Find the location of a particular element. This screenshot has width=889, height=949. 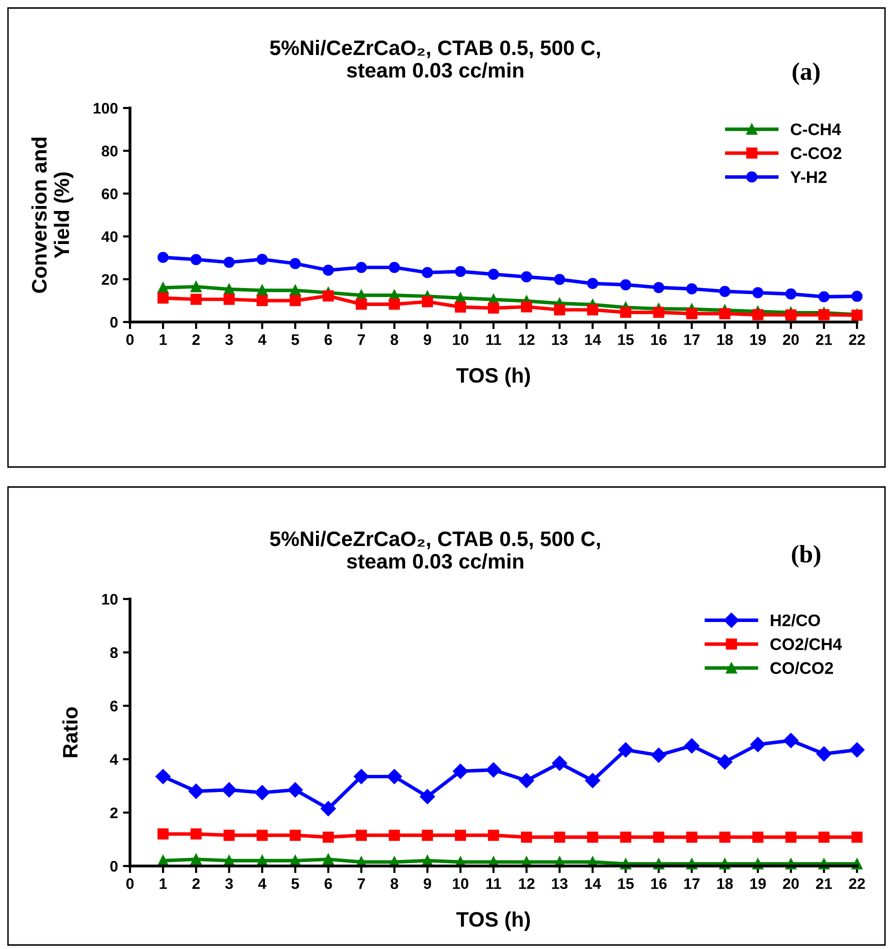

x-tick-label: 0 is located at coordinates (130, 884).